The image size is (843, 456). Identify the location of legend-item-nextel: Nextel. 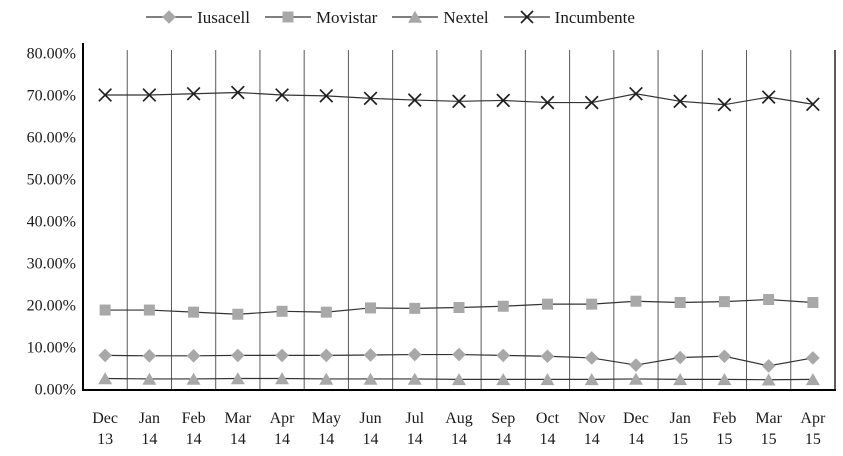
(440, 17).